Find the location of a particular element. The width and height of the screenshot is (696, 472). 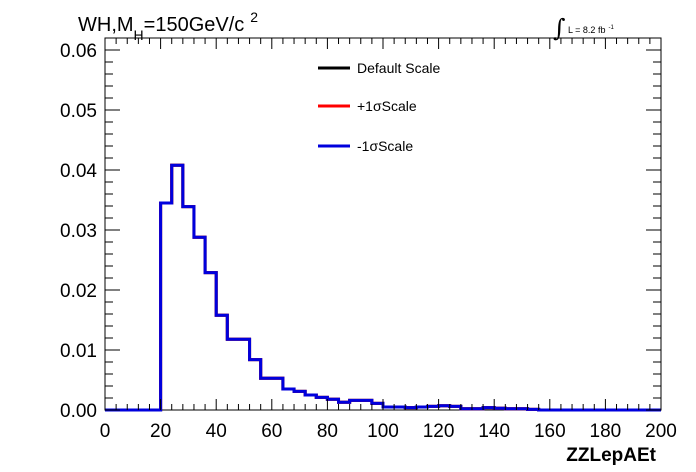

integral-symbol: ∫ is located at coordinates (559, 28).